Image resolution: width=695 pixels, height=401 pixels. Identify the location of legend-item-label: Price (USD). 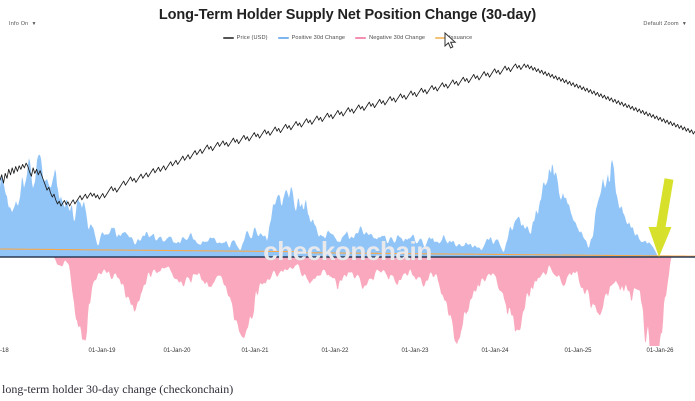
(252, 38).